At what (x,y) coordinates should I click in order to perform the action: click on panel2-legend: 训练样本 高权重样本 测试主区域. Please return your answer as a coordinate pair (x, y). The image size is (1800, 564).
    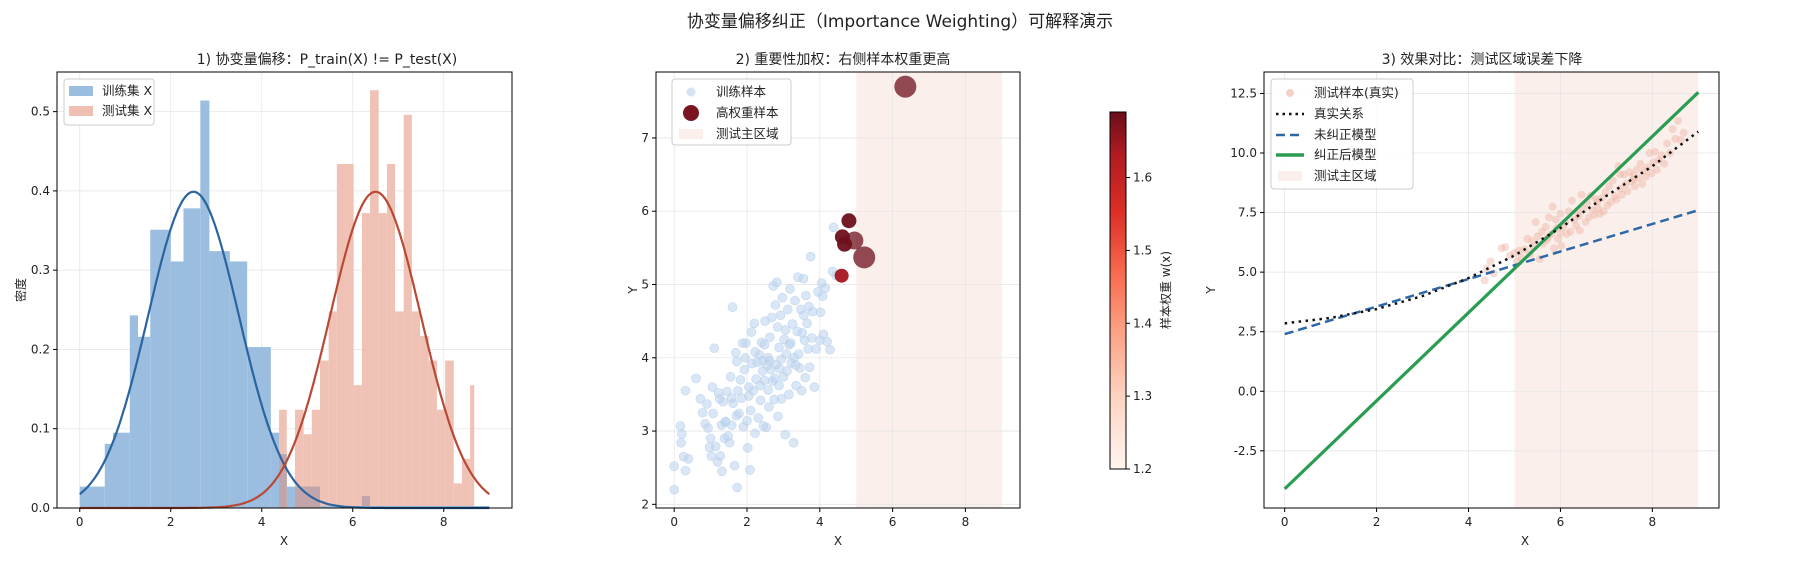
    Looking at the image, I should click on (731, 112).